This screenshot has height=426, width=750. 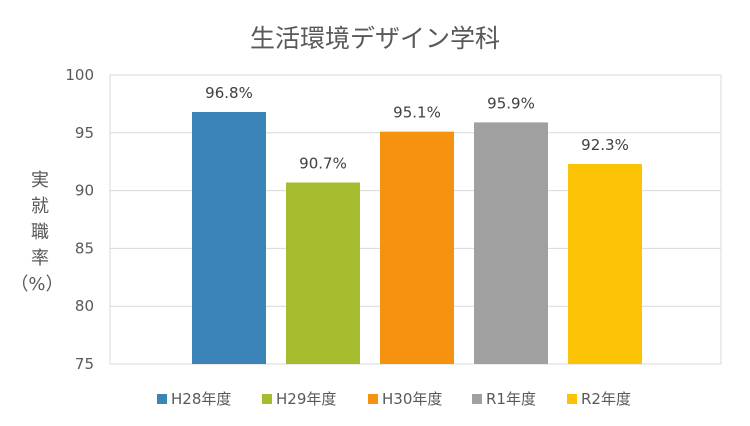 What do you see at coordinates (40, 258) in the screenshot?
I see `y-axis-label-part: 率` at bounding box center [40, 258].